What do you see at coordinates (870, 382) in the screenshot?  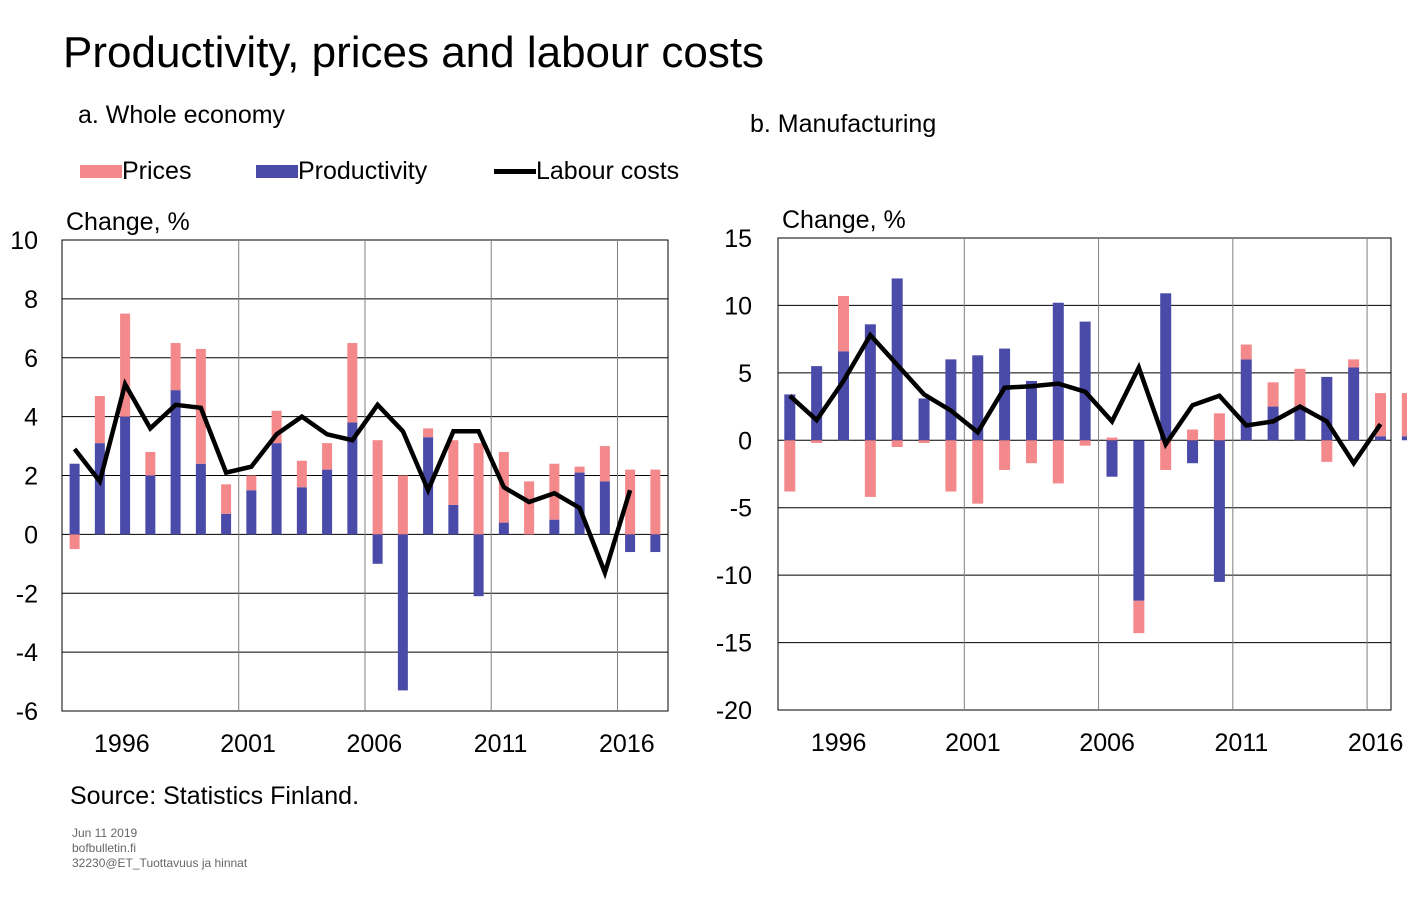 I see `panel-b-bar-productivity-1998` at bounding box center [870, 382].